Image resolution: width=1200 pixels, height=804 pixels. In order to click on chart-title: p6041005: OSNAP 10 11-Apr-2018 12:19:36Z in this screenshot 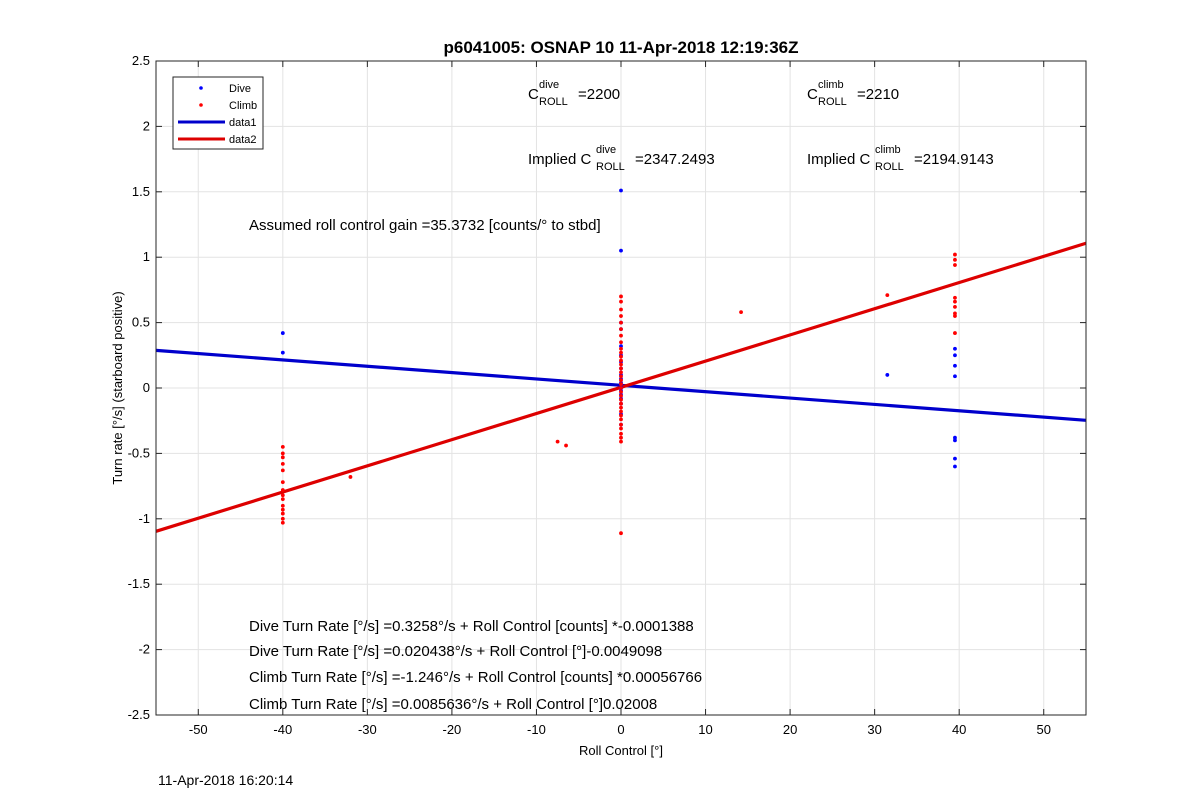, I will do `click(621, 47)`.